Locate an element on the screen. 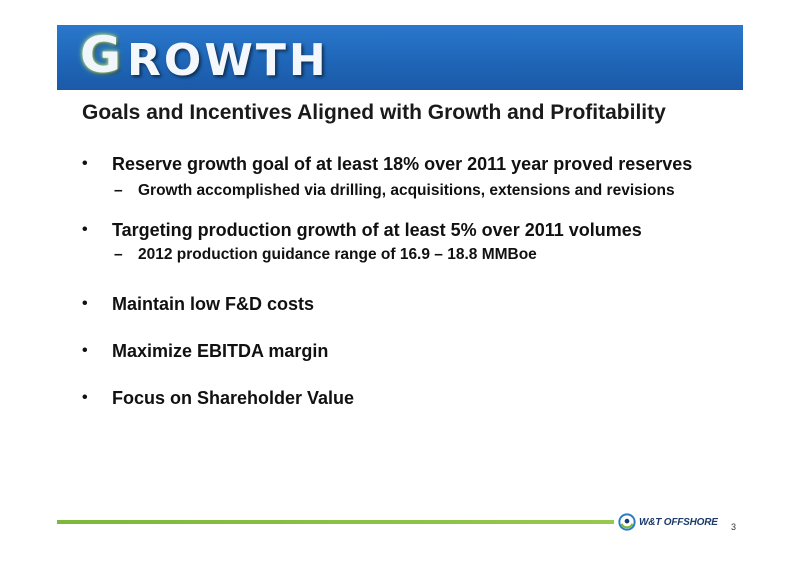 The width and height of the screenshot is (800, 565). company-logo: W&T OFFSHORE is located at coordinates (668, 522).